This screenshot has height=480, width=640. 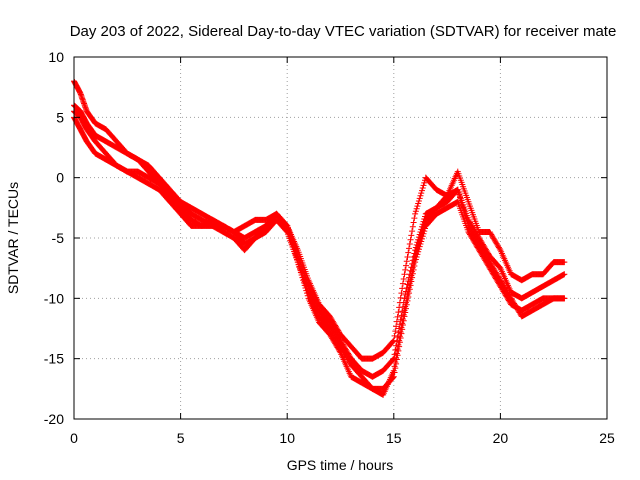 What do you see at coordinates (54, 359) in the screenshot?
I see `y-tick-label: -15` at bounding box center [54, 359].